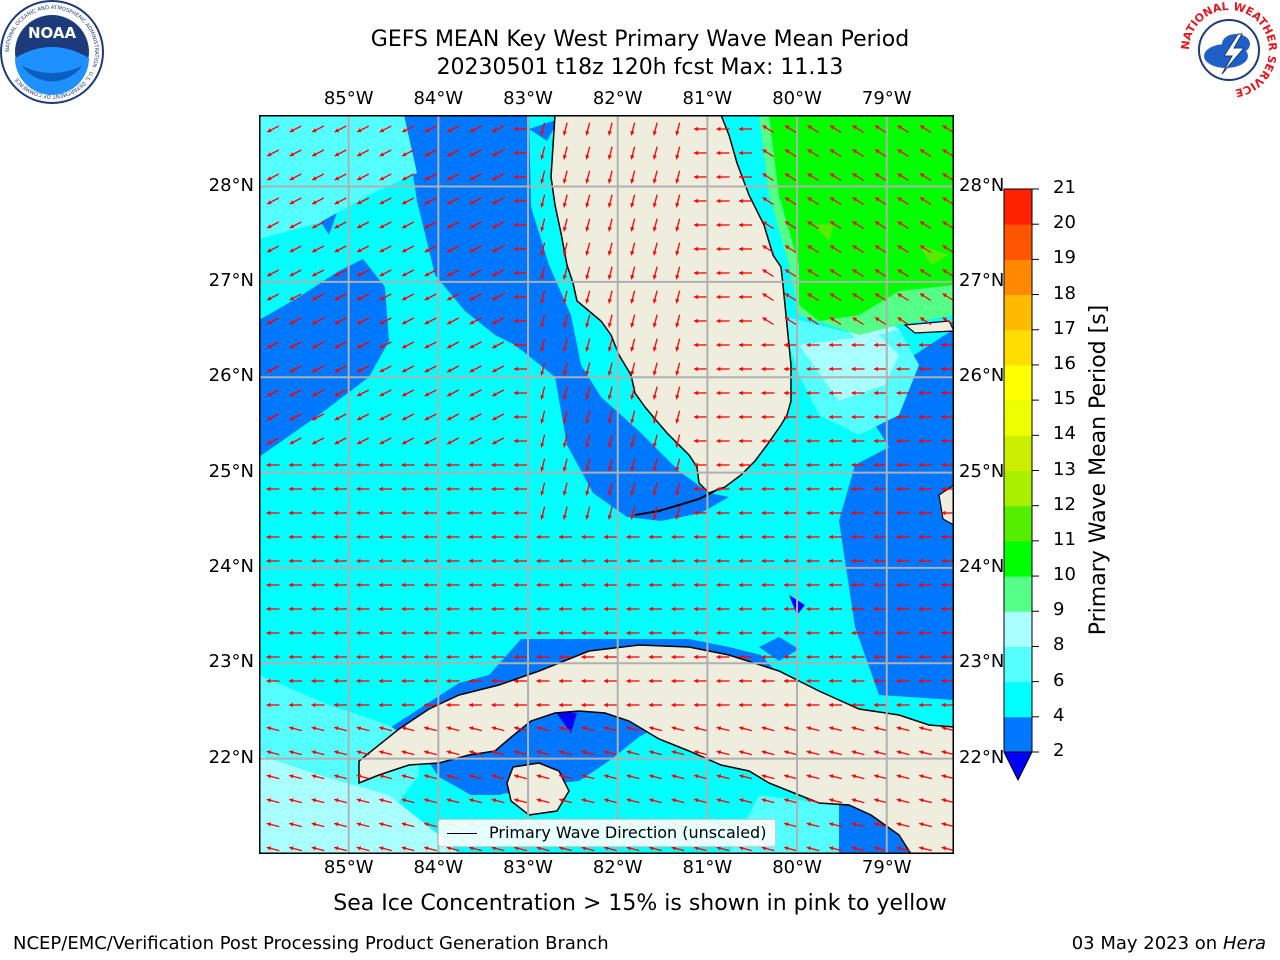 The height and width of the screenshot is (960, 1280). Describe the element at coordinates (675, 503) in the screenshot. I see `florida-keys` at that location.